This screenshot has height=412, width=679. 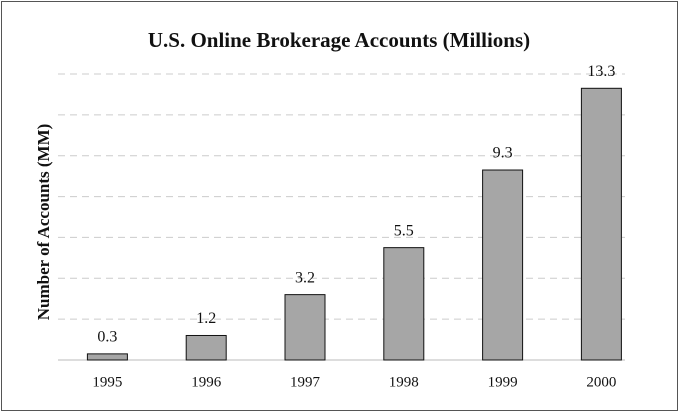 I want to click on x-tick-label: 1997, so click(x=305, y=382).